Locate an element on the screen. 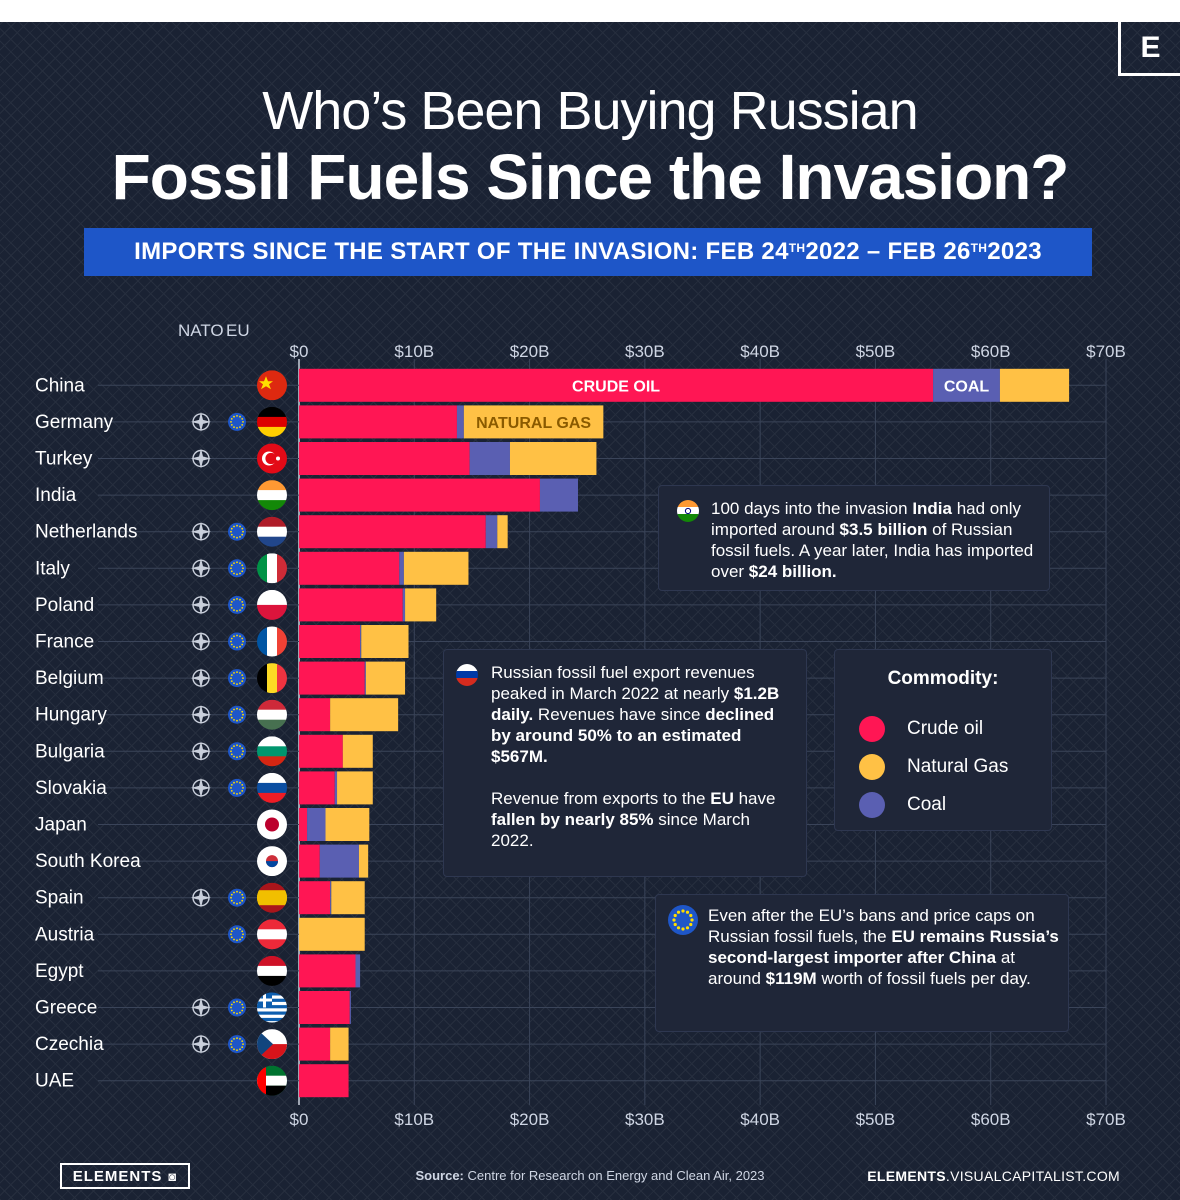 This screenshot has height=1200, width=1180. x-tick-label-top: $60B is located at coordinates (991, 351).